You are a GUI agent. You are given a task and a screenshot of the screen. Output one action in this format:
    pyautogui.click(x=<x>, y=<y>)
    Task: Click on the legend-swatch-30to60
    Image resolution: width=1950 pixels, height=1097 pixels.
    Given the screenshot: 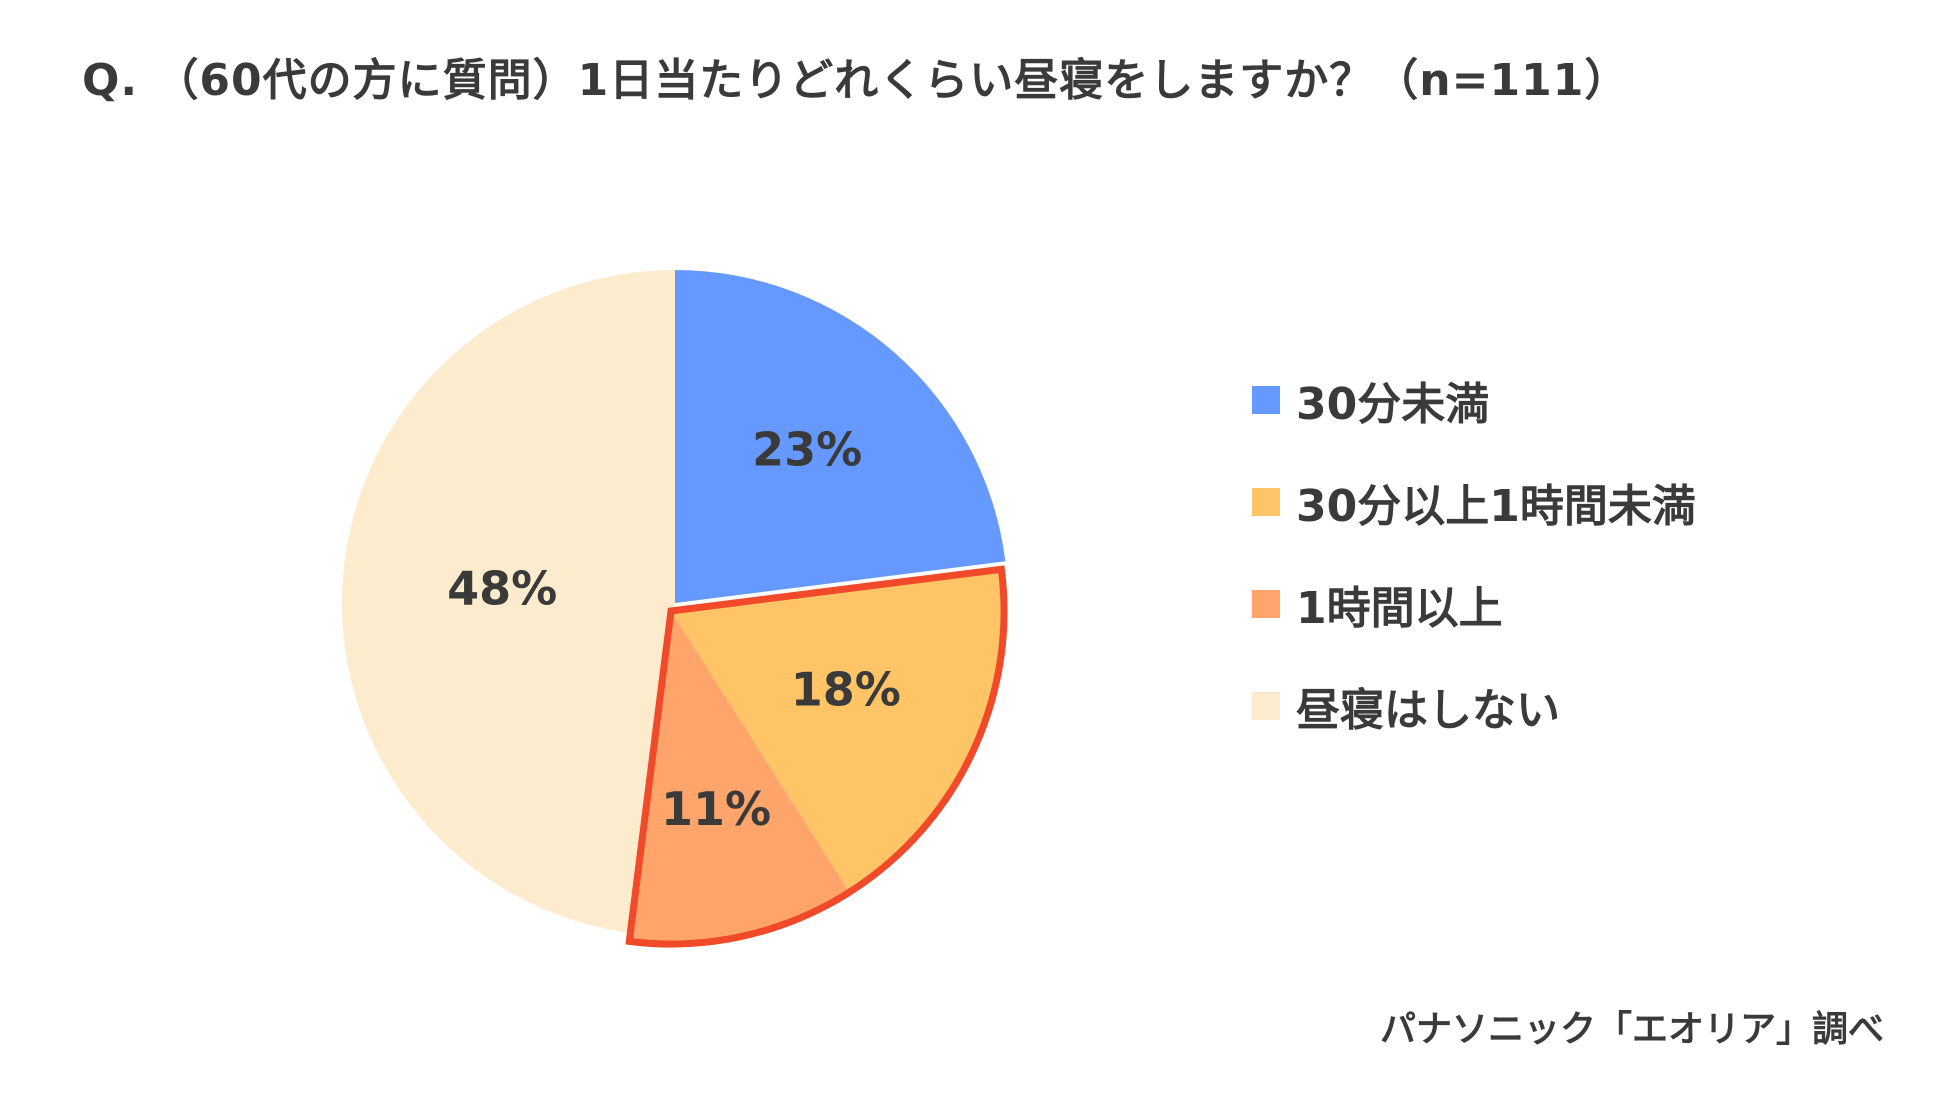 What is the action you would take?
    pyautogui.click(x=1266, y=502)
    